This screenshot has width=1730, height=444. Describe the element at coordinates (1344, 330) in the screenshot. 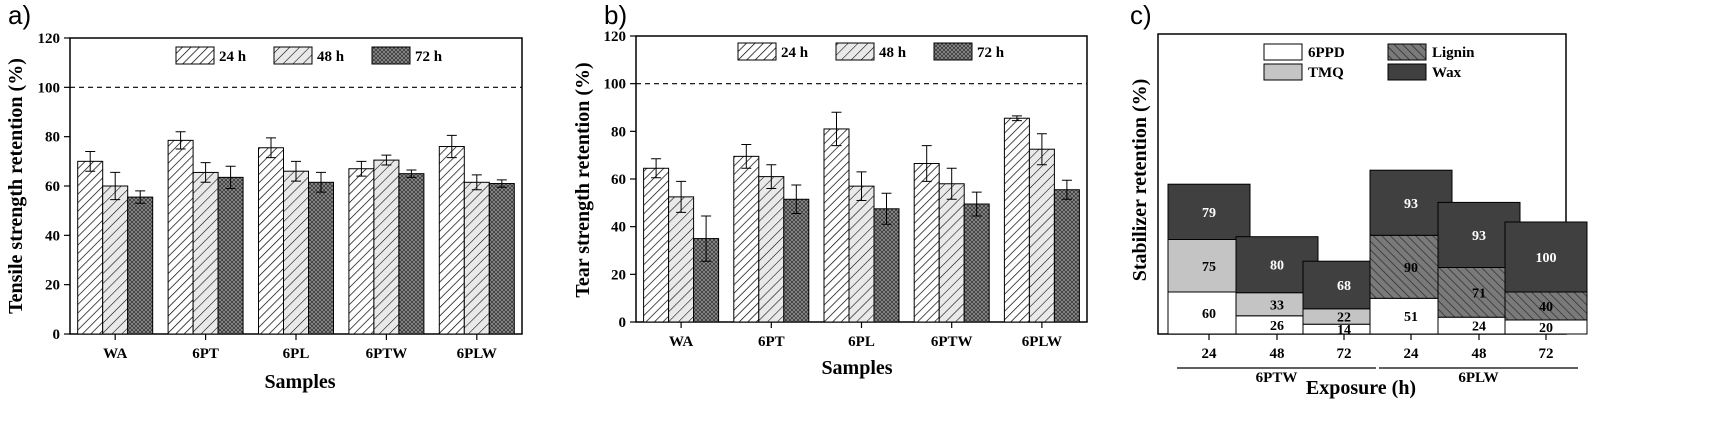

I see `panel-c-segment-value: 14` at that location.